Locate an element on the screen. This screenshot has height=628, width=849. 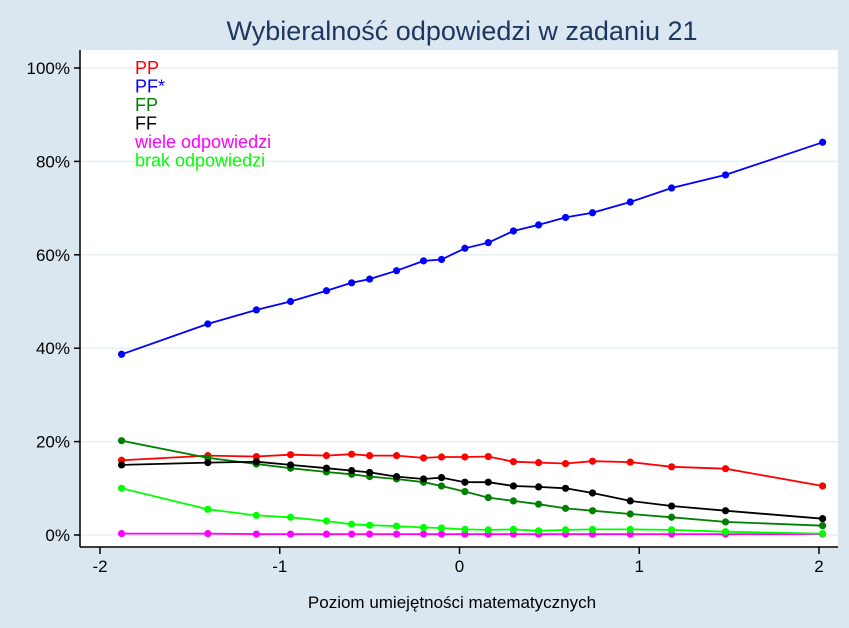
series-ff is located at coordinates (472, 490).